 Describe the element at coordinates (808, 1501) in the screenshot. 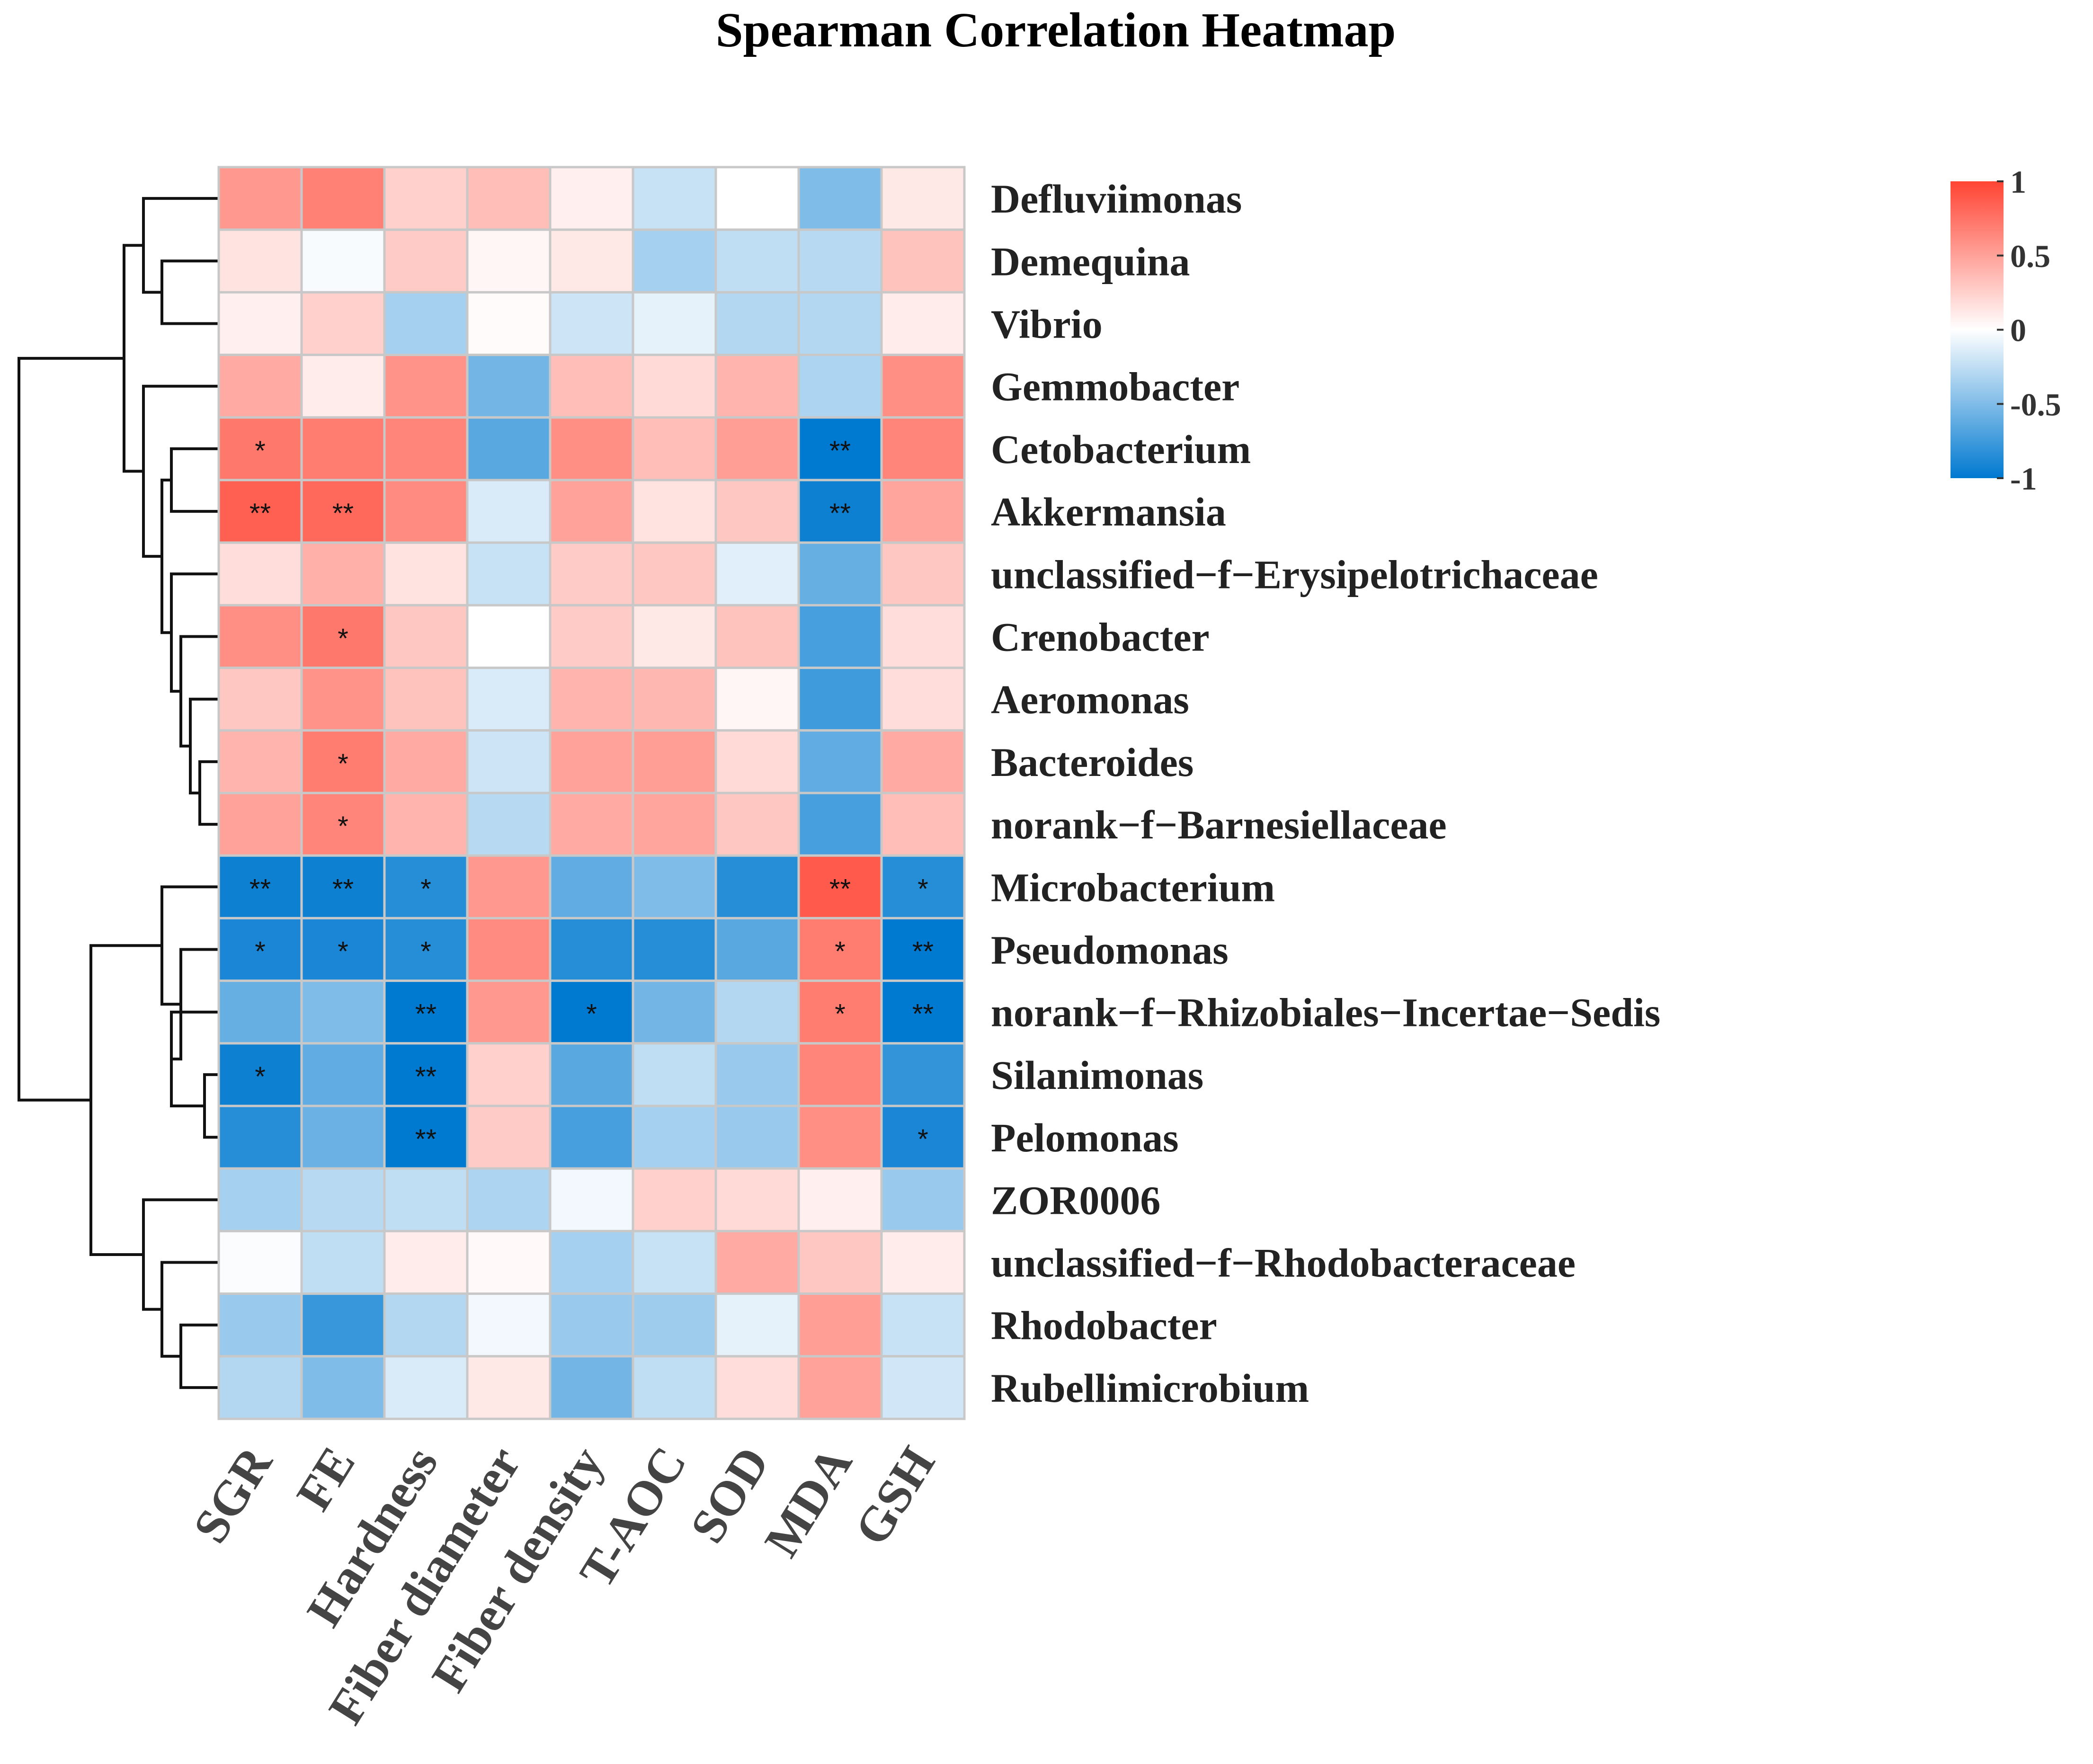

I see `column-label: MDA` at that location.